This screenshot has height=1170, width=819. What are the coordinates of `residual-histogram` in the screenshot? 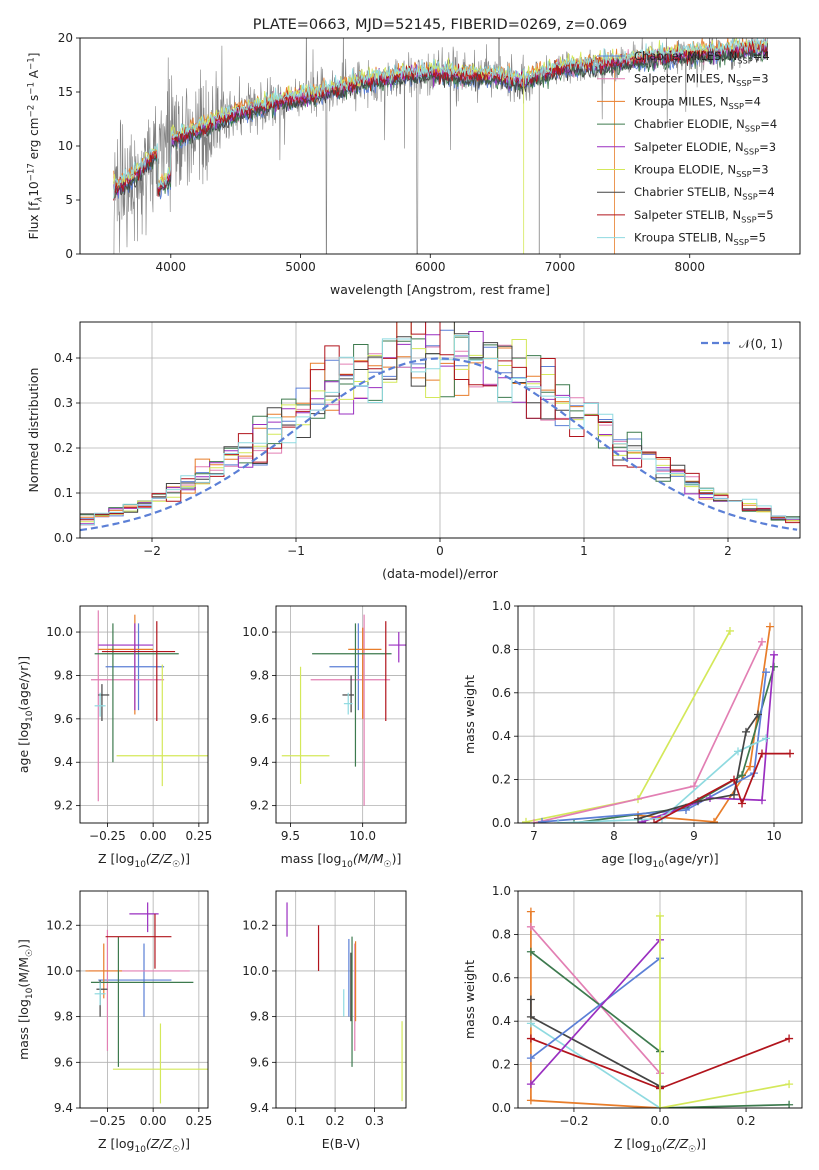 It's located at (440, 430).